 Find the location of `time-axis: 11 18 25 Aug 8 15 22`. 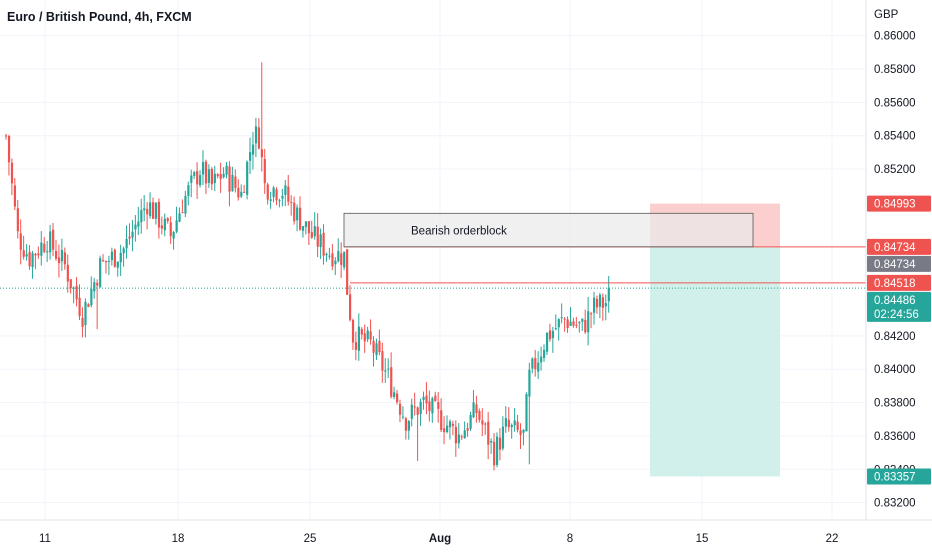

time-axis: 11 18 25 Aug 8 15 22 is located at coordinates (466, 532).